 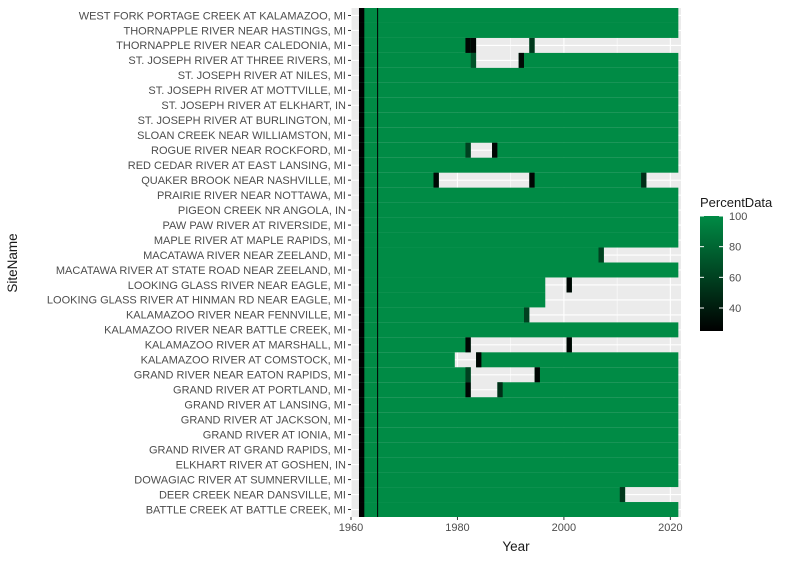 I want to click on y-tick-label: THORNAPPLE RIVER NEAR CALEDONIA, MI, so click(x=231, y=46).